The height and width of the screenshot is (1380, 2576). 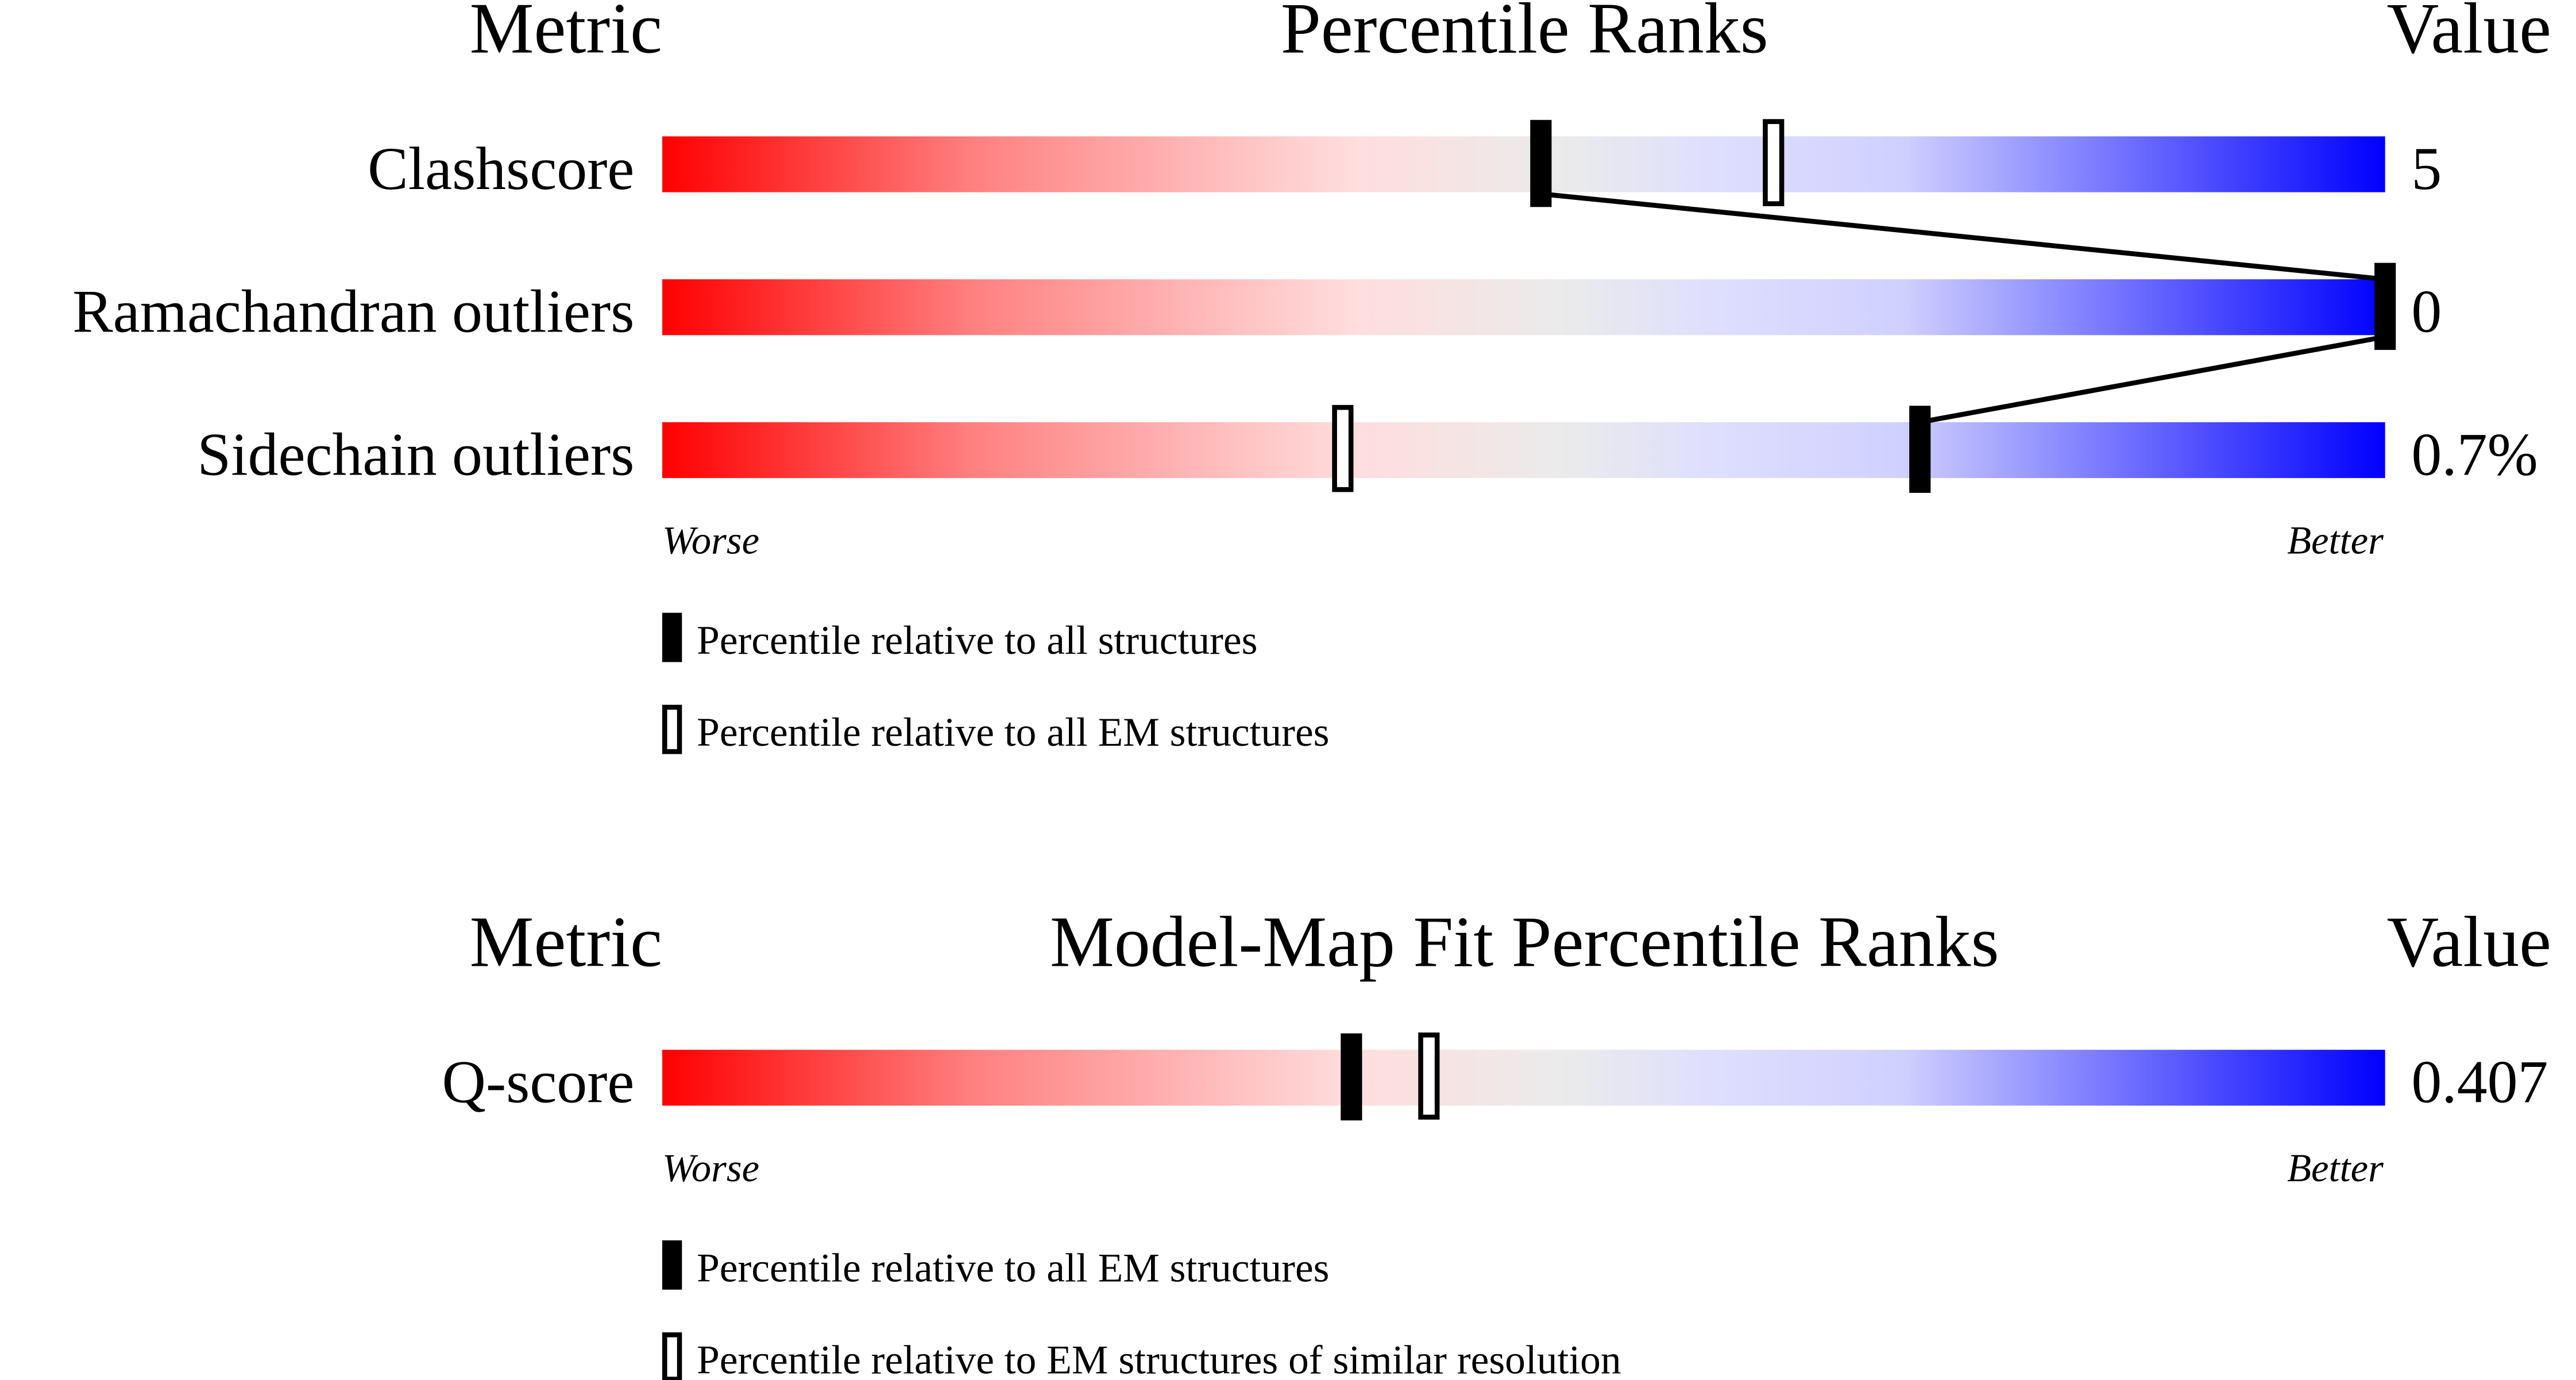 What do you see at coordinates (2474, 454) in the screenshot?
I see `metric-value: 0.7%` at bounding box center [2474, 454].